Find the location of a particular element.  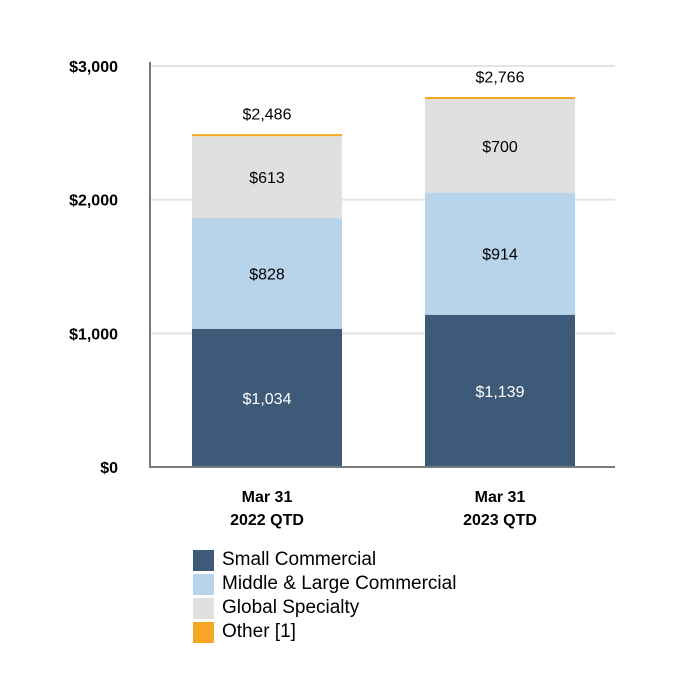

data-label: $914 is located at coordinates (500, 255).